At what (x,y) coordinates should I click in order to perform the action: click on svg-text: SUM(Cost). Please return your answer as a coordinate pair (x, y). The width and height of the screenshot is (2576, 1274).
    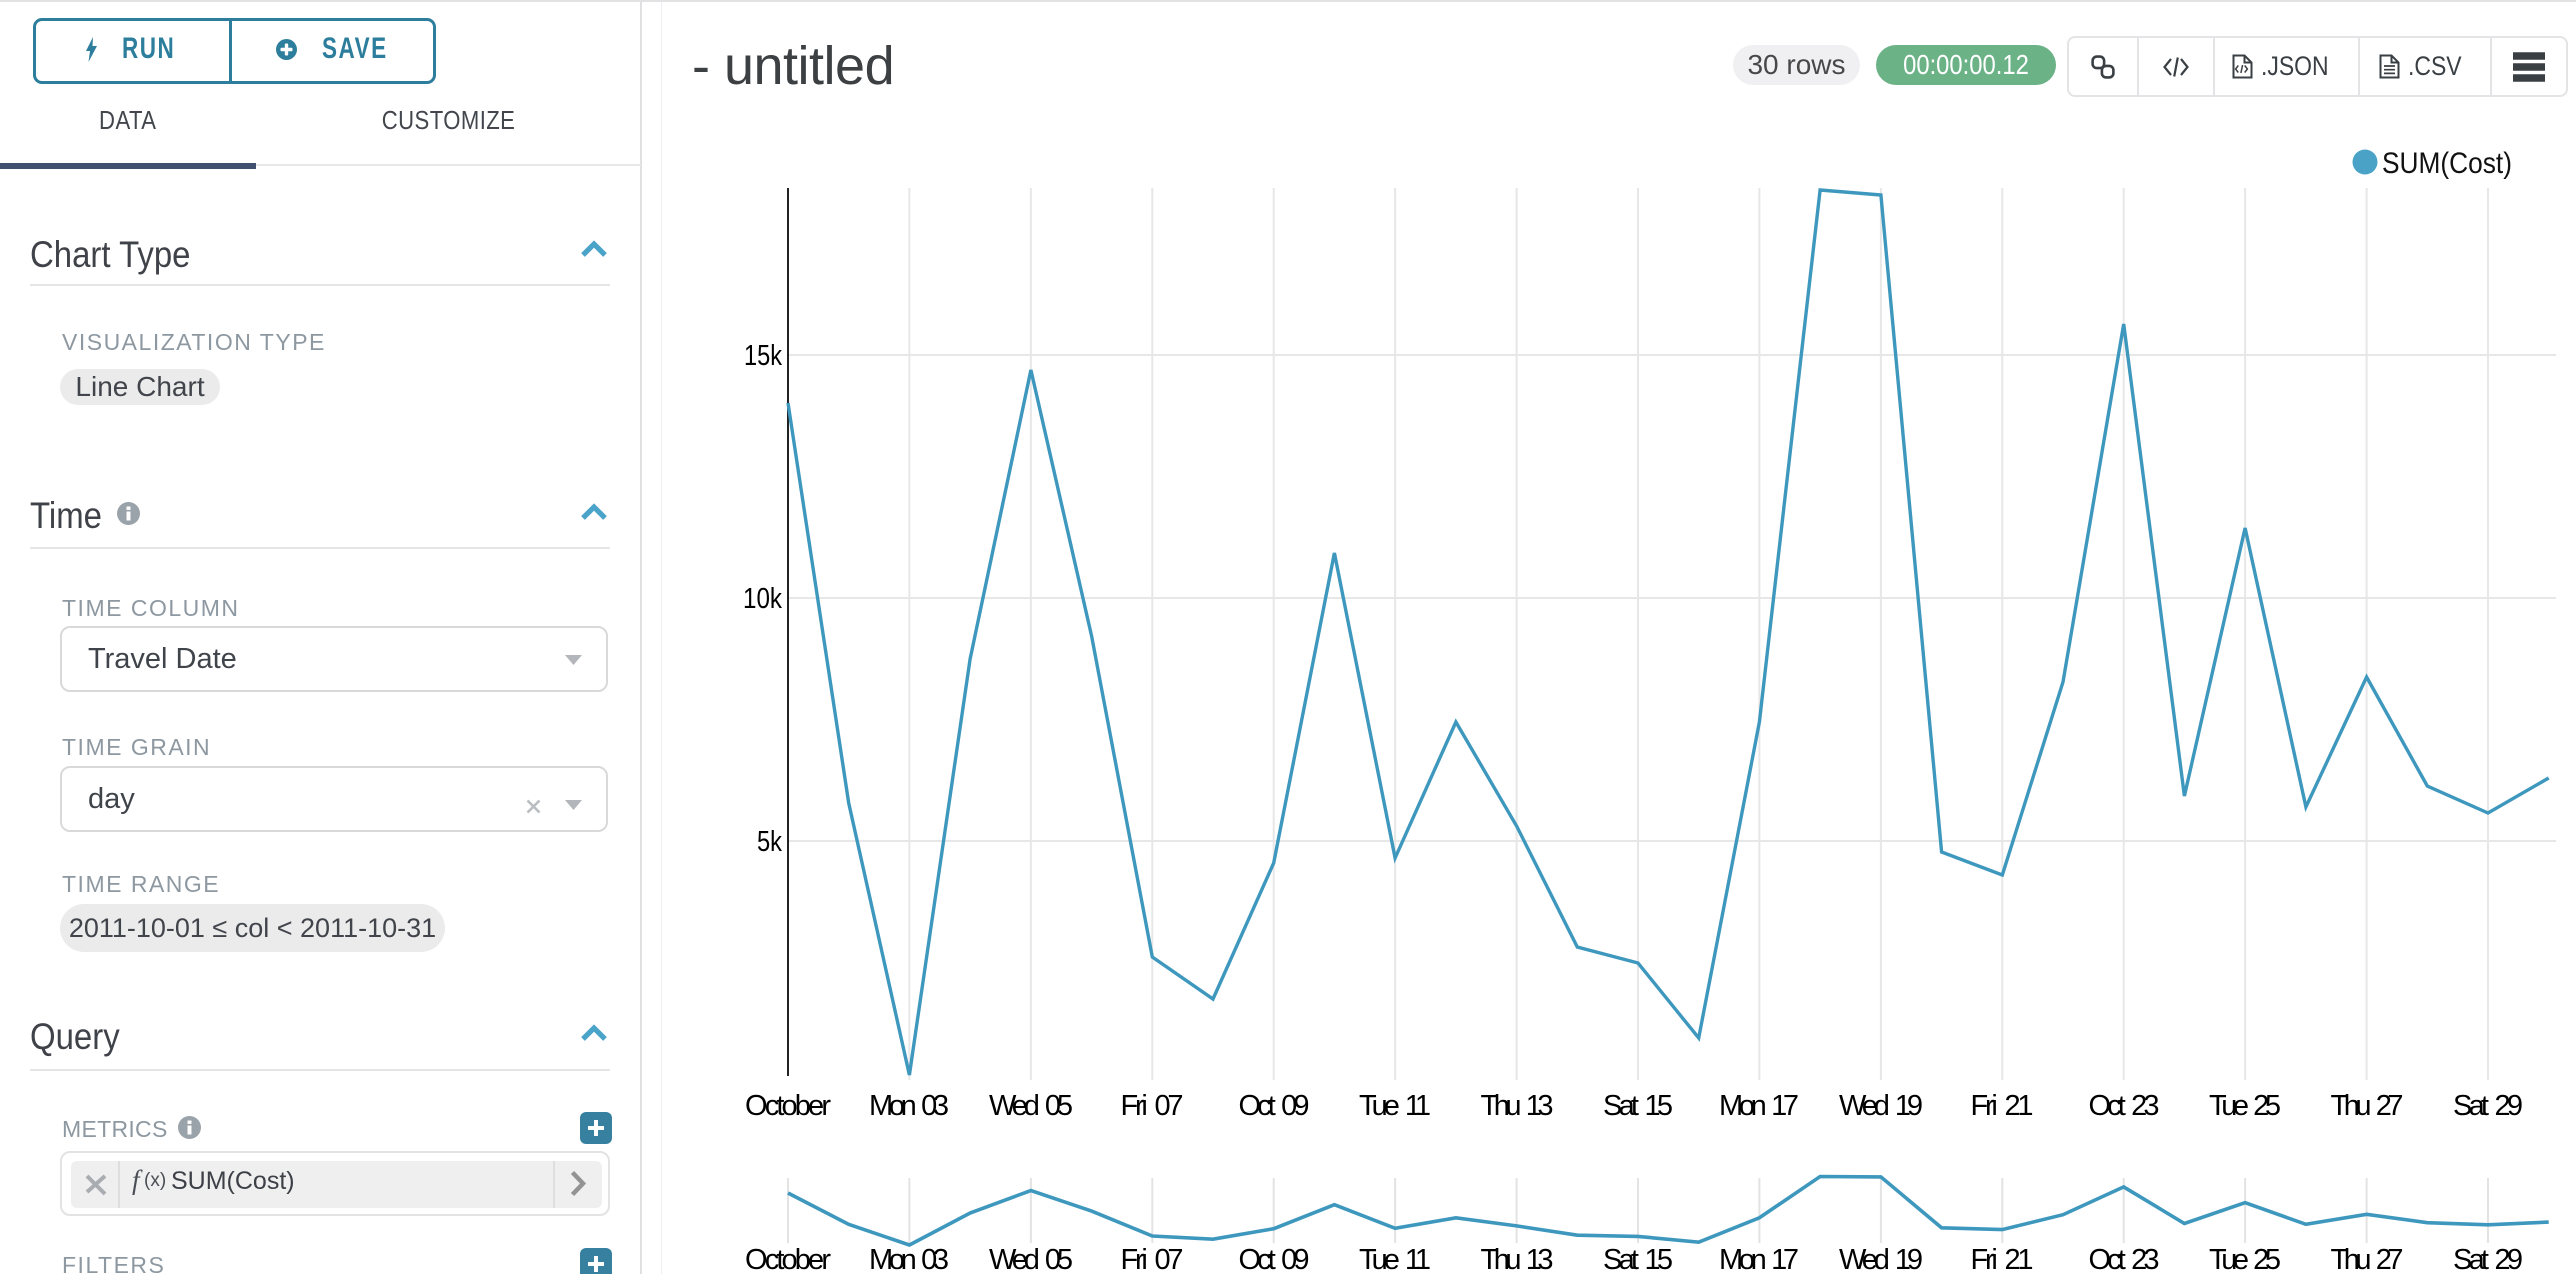
    Looking at the image, I should click on (2447, 163).